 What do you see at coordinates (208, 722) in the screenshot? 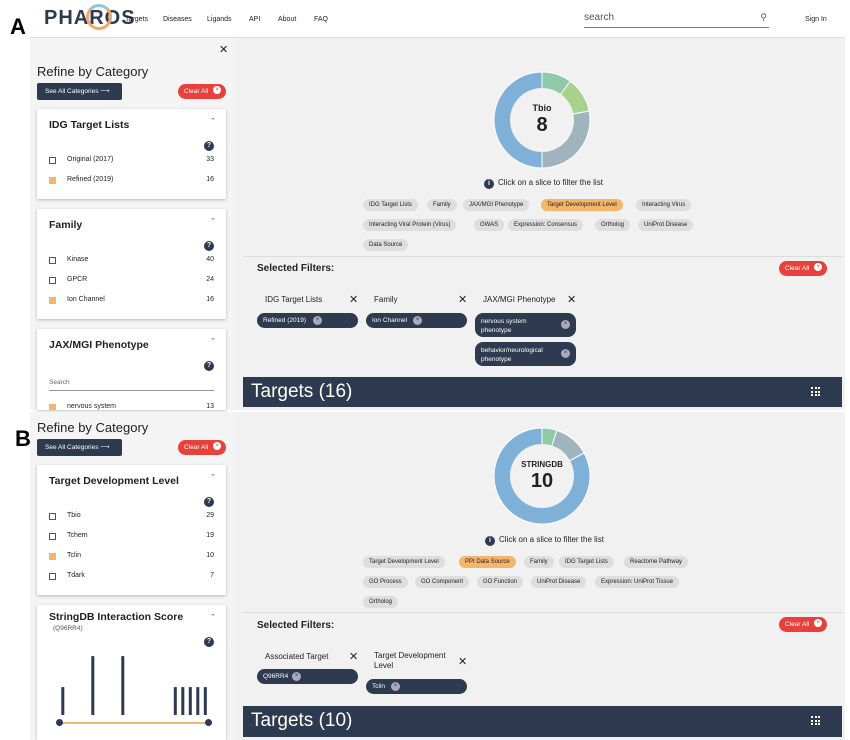
I see `range-slider-max-handle` at bounding box center [208, 722].